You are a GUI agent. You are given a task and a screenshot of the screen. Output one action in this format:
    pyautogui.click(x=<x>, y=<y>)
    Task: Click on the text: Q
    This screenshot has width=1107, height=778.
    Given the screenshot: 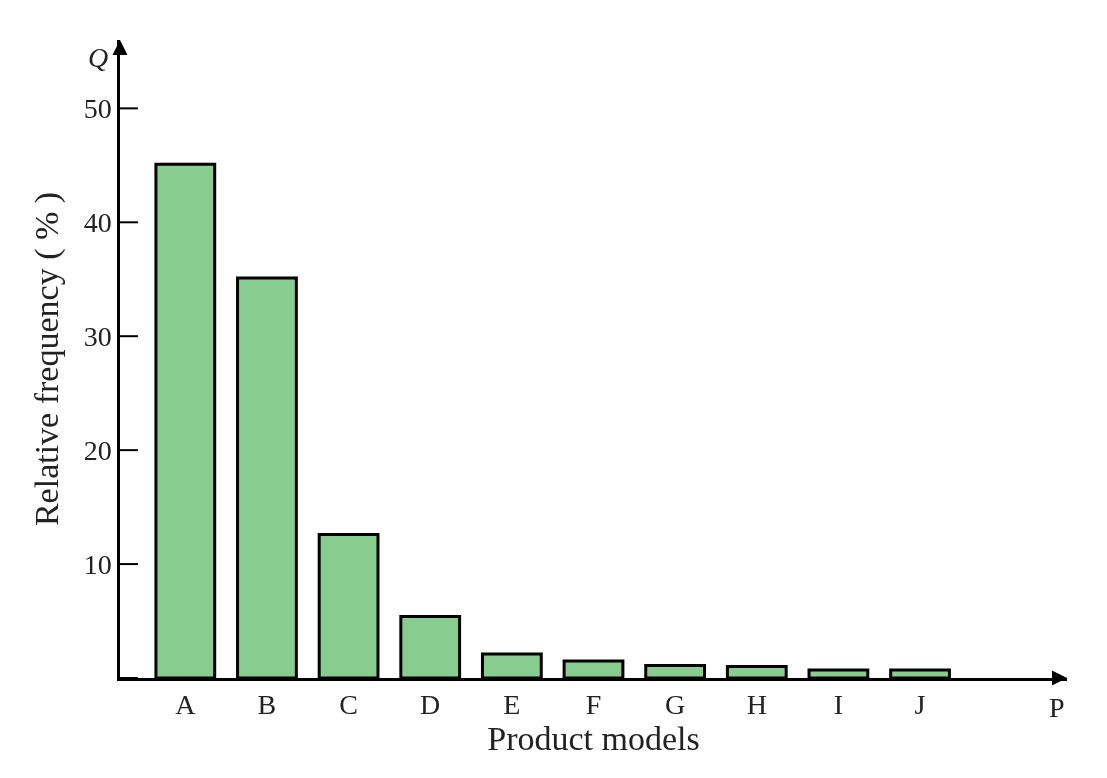 What is the action you would take?
    pyautogui.click(x=98, y=57)
    